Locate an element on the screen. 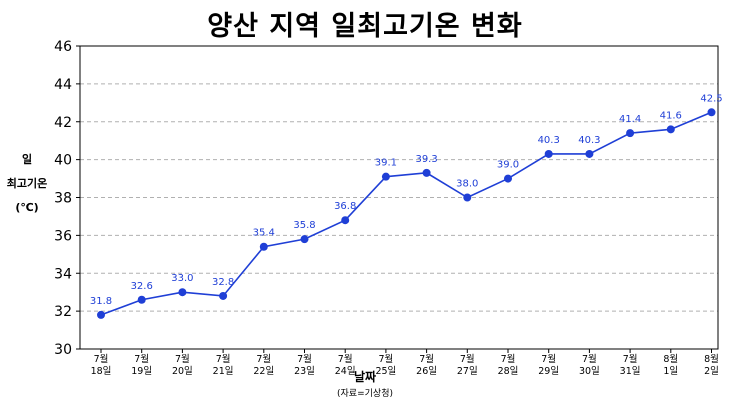 The image size is (730, 400). data-label: 32.6 is located at coordinates (142, 286).